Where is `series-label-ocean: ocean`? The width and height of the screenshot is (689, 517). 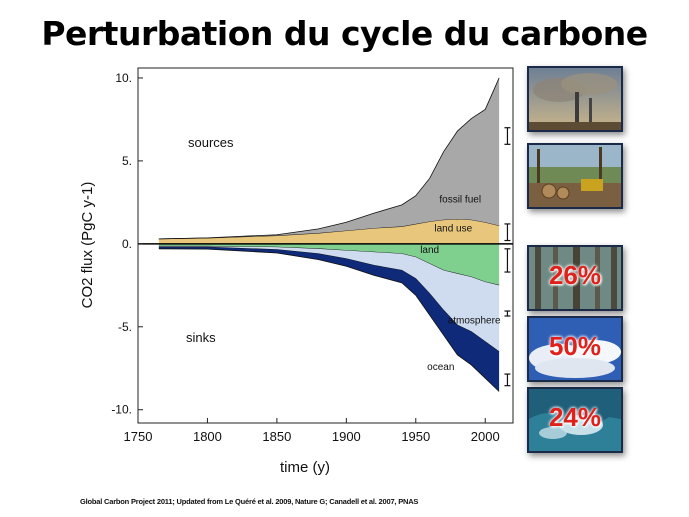 series-label-ocean: ocean is located at coordinates (440, 367).